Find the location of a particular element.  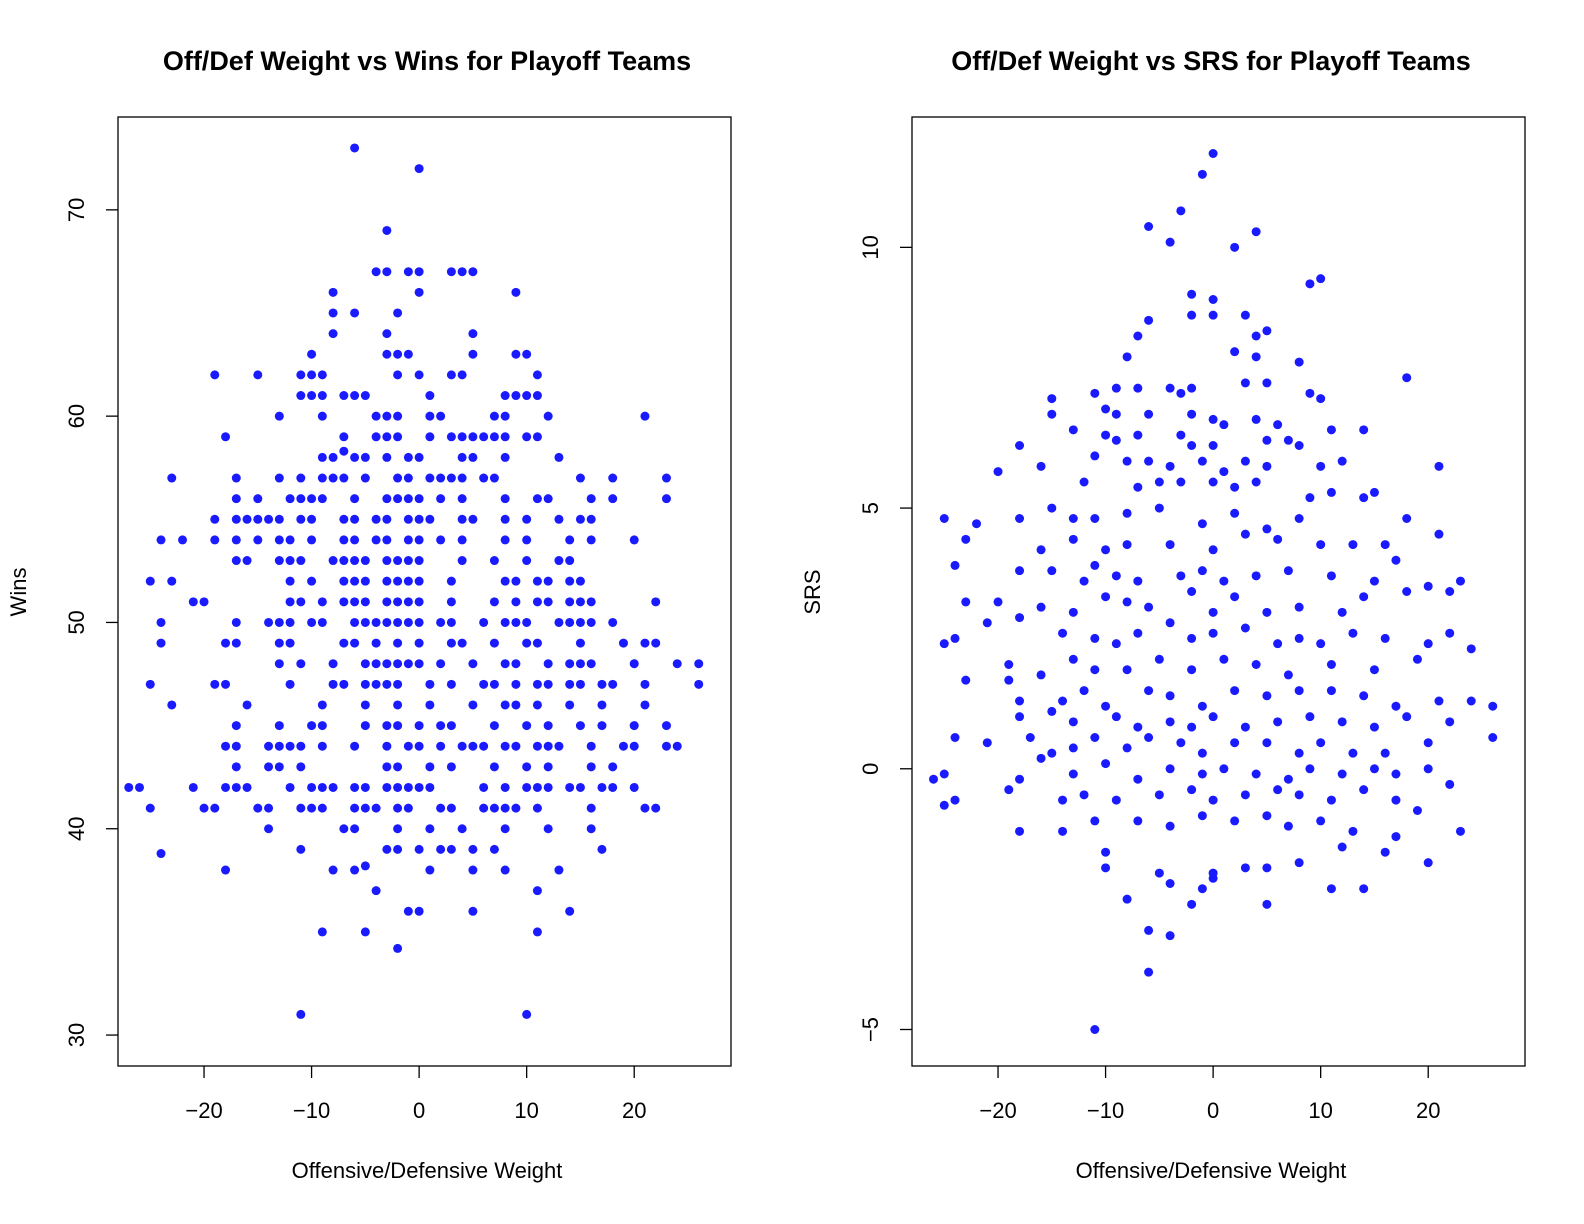

y-tick-label: 10 is located at coordinates (870, 247).